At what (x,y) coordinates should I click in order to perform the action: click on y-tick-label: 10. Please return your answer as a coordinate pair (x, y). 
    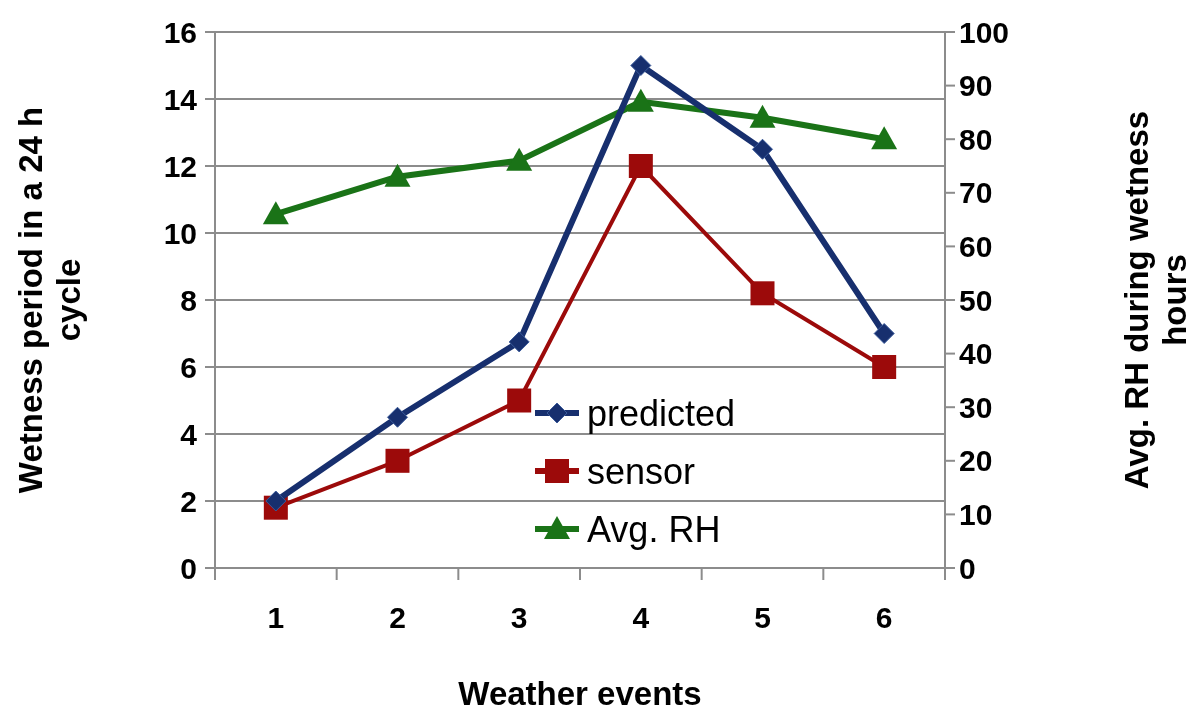
    Looking at the image, I should click on (180, 233).